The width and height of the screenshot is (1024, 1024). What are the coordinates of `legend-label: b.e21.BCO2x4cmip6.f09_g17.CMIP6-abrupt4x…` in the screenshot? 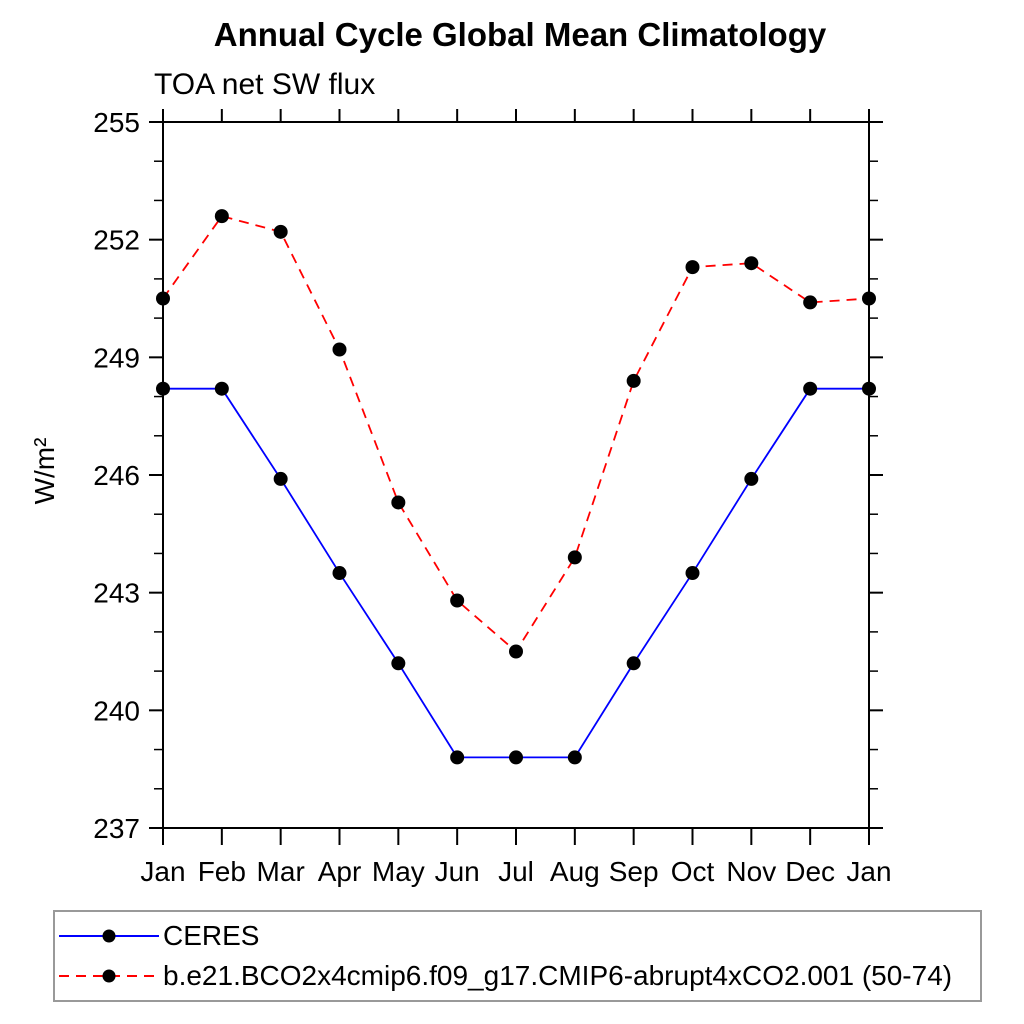 It's located at (558, 975).